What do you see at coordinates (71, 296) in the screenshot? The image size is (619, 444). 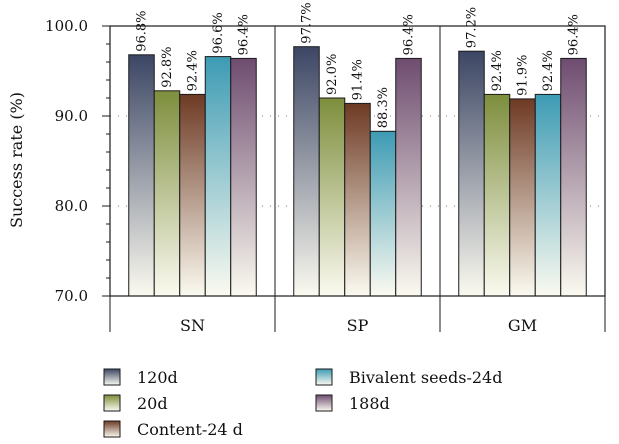 I see `y-tick-label: 70.0` at bounding box center [71, 296].